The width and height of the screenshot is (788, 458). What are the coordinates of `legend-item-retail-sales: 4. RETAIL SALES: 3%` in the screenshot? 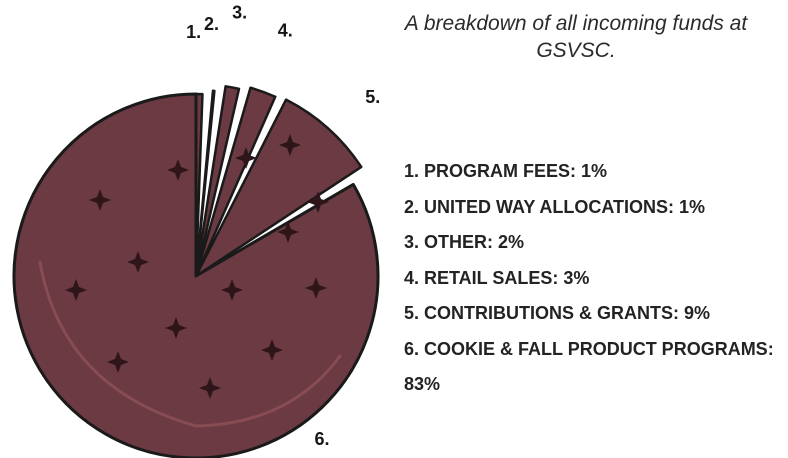 It's located at (497, 277).